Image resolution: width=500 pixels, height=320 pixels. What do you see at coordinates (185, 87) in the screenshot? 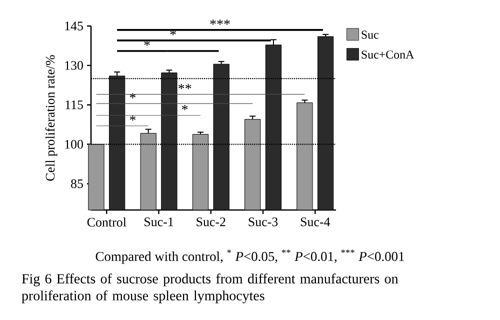
I see `annotation: **` at bounding box center [185, 87].